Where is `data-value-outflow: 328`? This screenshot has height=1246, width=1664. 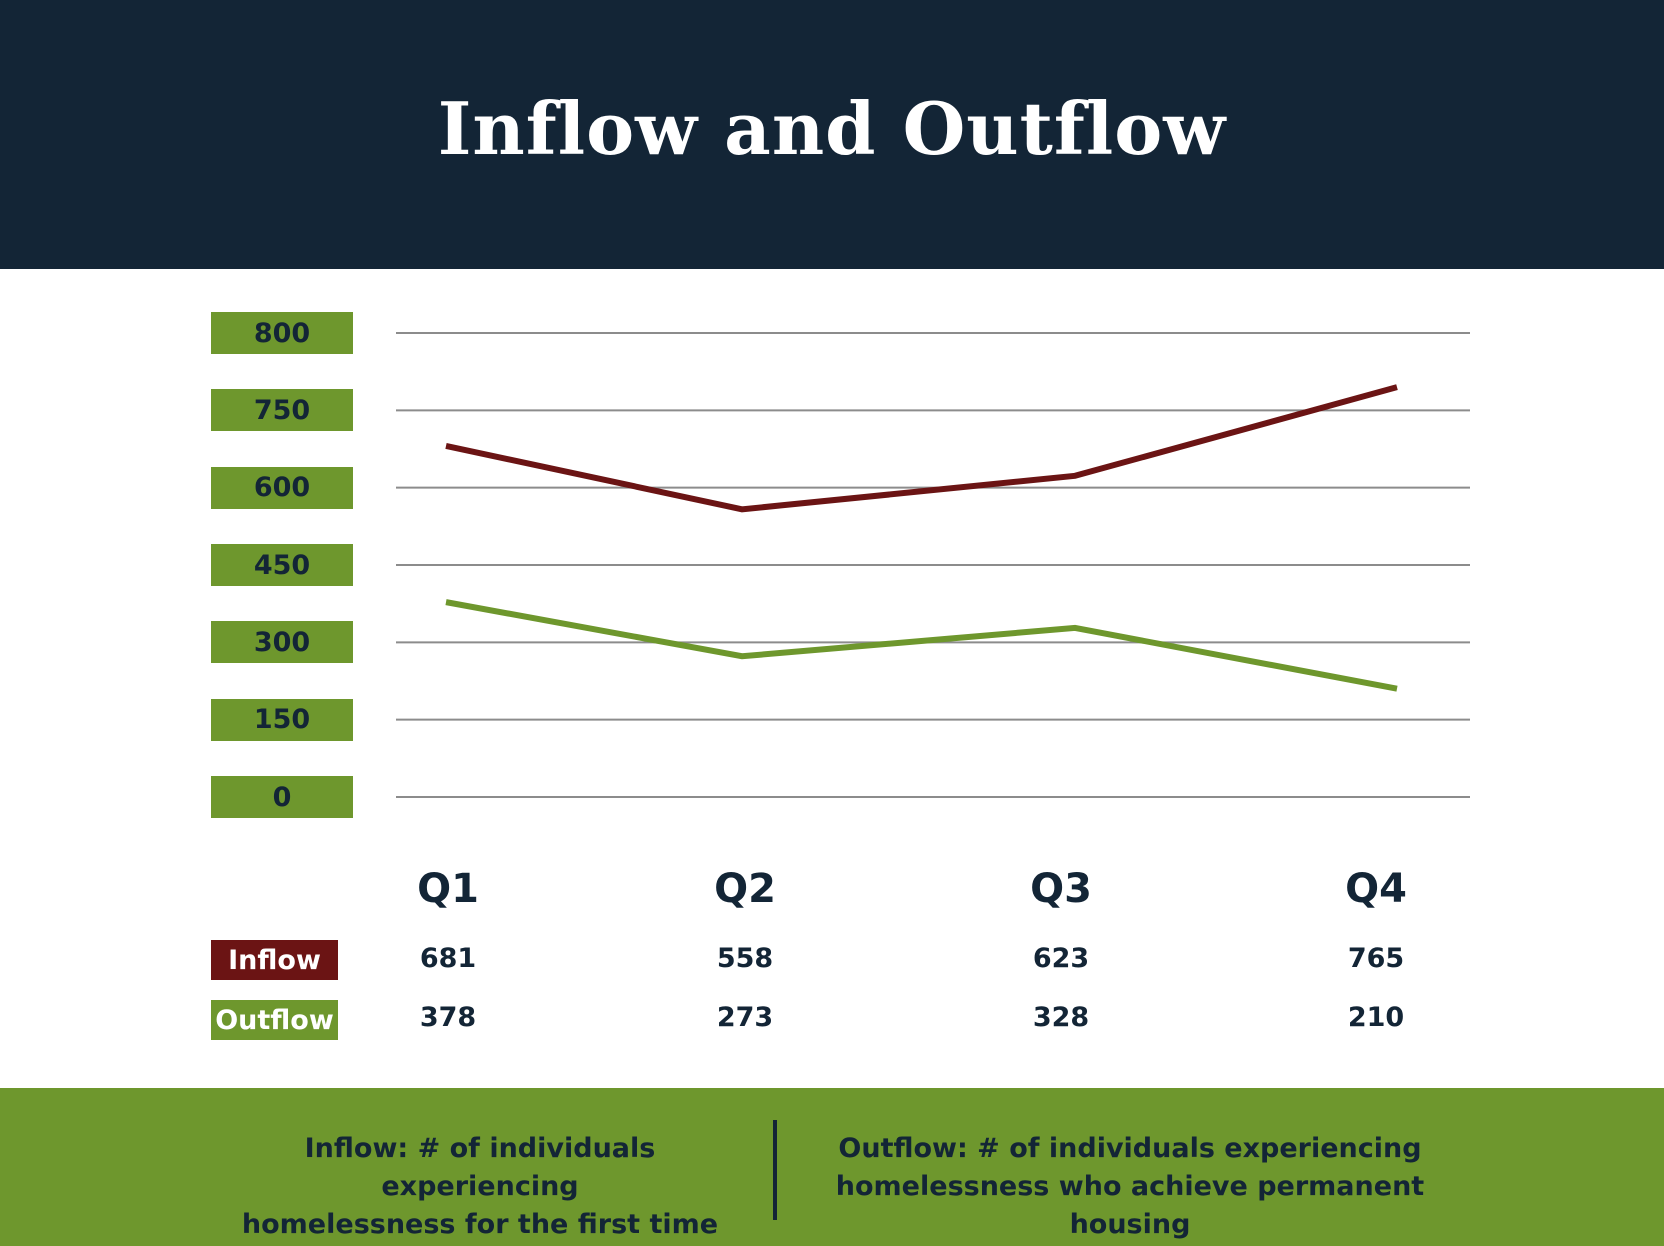
data-value-outflow: 328 is located at coordinates (1061, 1017).